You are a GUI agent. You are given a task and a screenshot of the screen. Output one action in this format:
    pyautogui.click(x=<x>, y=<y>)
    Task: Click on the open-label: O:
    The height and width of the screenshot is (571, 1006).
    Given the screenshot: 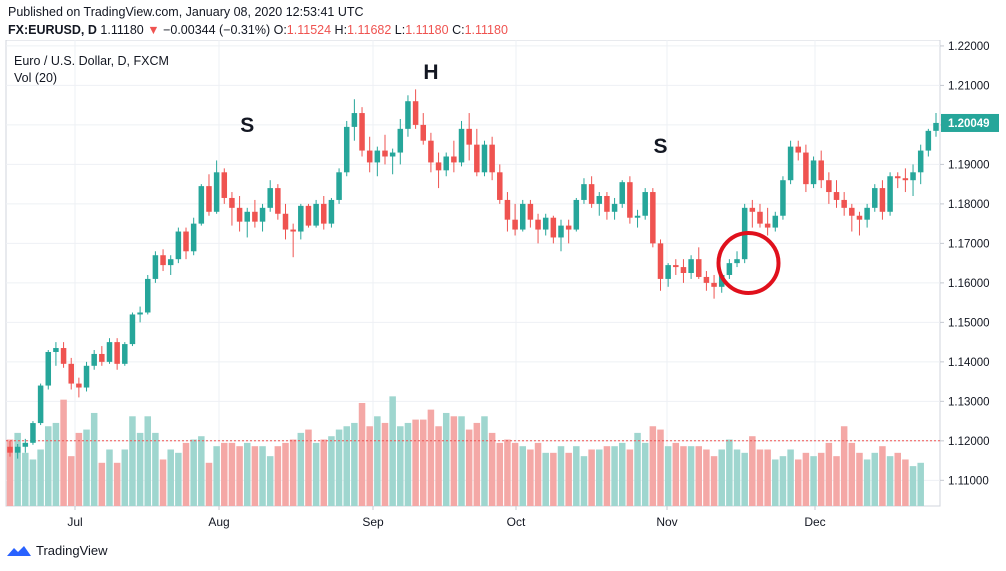 What is the action you would take?
    pyautogui.click(x=280, y=30)
    